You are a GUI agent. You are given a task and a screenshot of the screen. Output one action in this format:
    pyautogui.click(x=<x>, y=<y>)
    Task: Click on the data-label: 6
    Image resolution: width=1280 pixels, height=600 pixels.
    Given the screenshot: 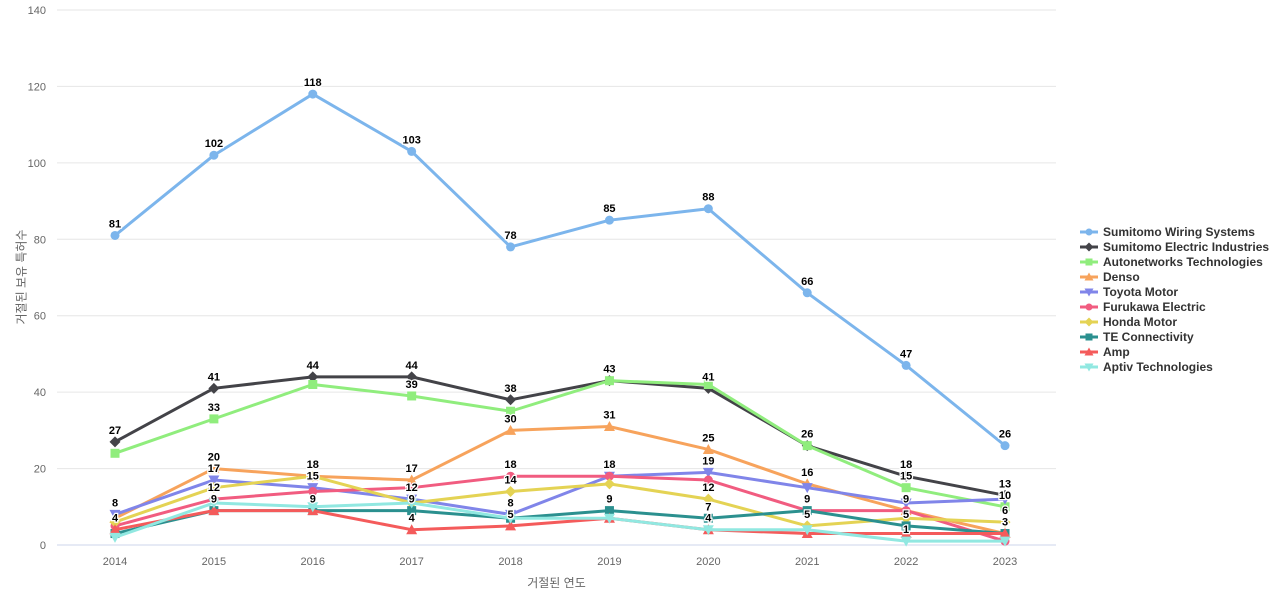 What is the action you would take?
    pyautogui.click(x=1005, y=511)
    